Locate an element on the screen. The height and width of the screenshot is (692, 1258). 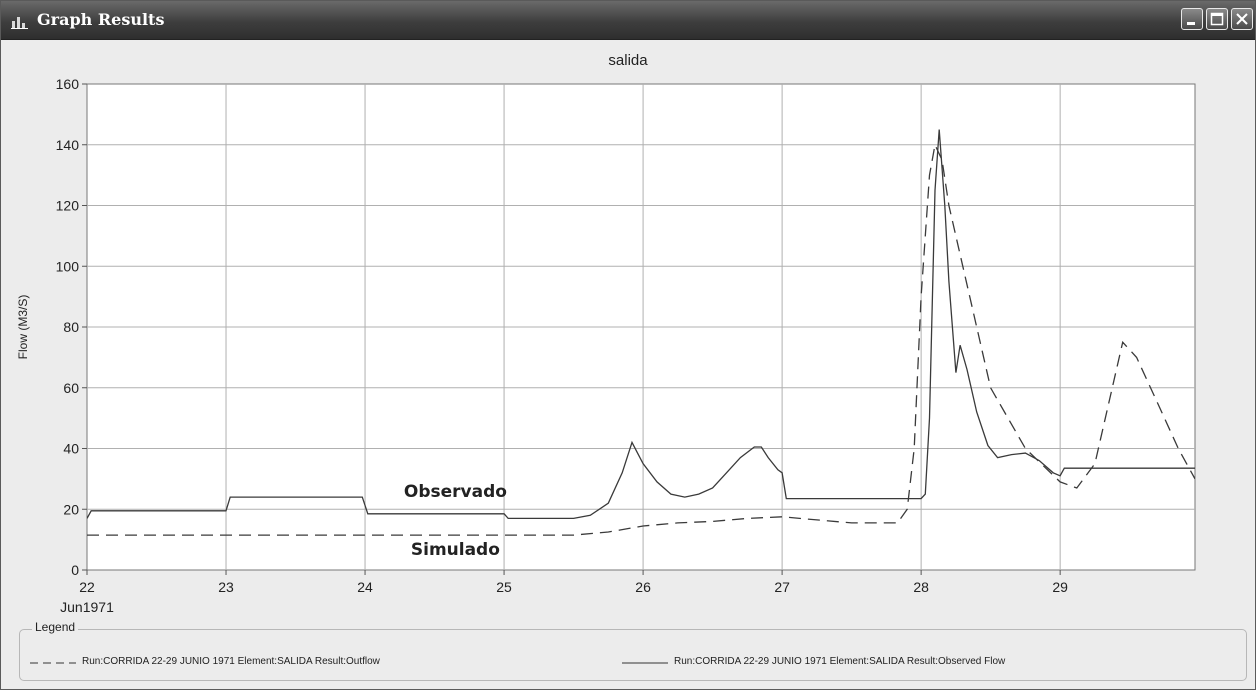
annotation-observado: Observado is located at coordinates (455, 492).